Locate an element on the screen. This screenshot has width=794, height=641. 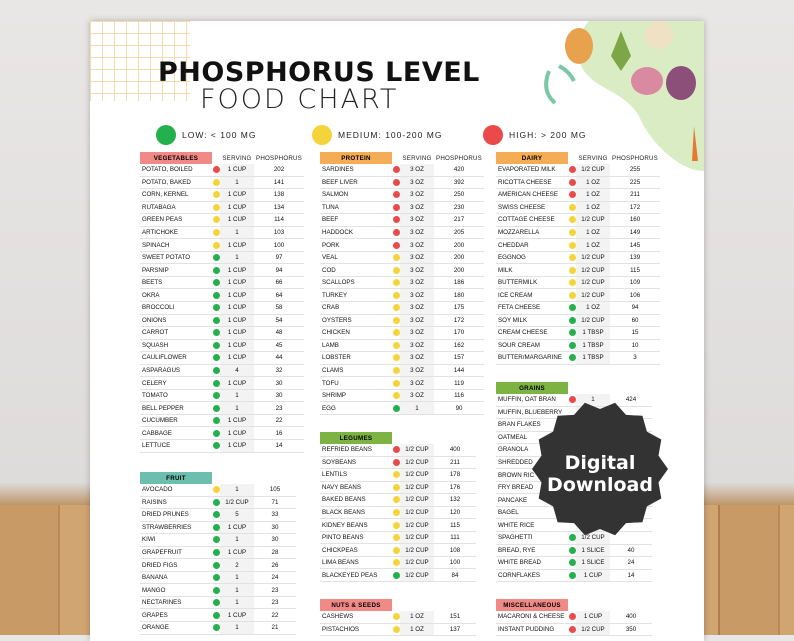
food-name: BROCCOLI is located at coordinates (176, 308).